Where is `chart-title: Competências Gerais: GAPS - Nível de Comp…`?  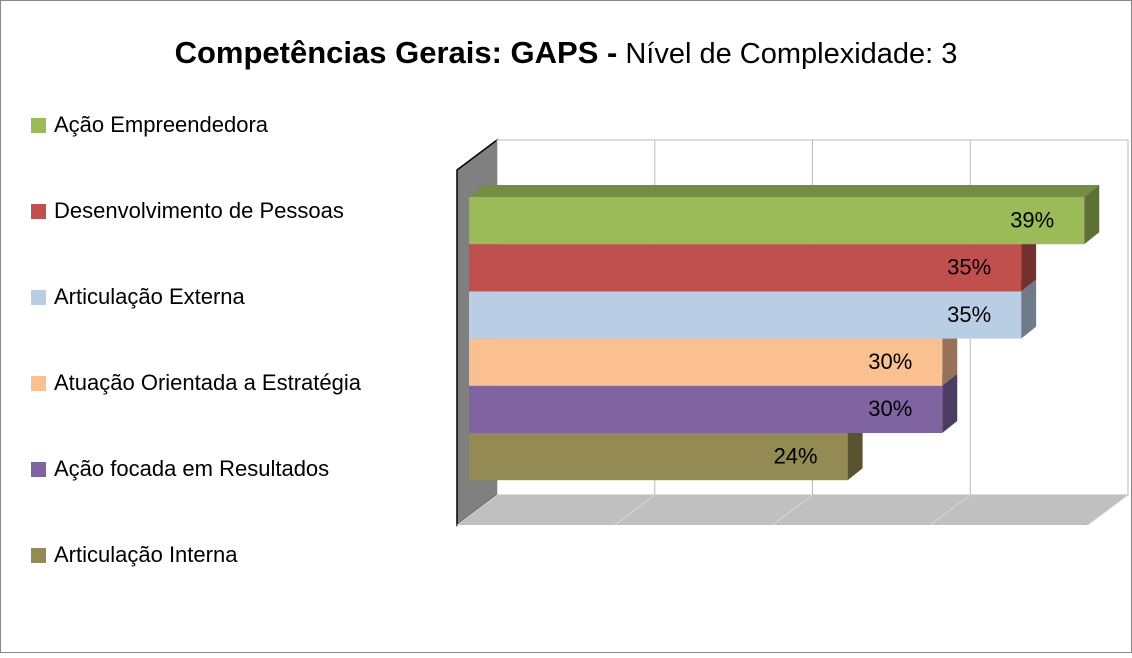
chart-title: Competências Gerais: GAPS - Nível de Comp… is located at coordinates (566, 52).